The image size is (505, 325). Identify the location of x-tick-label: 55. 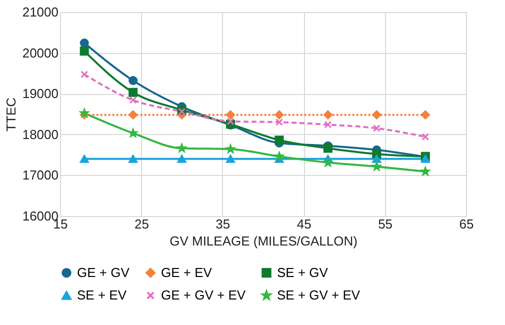
(385, 224).